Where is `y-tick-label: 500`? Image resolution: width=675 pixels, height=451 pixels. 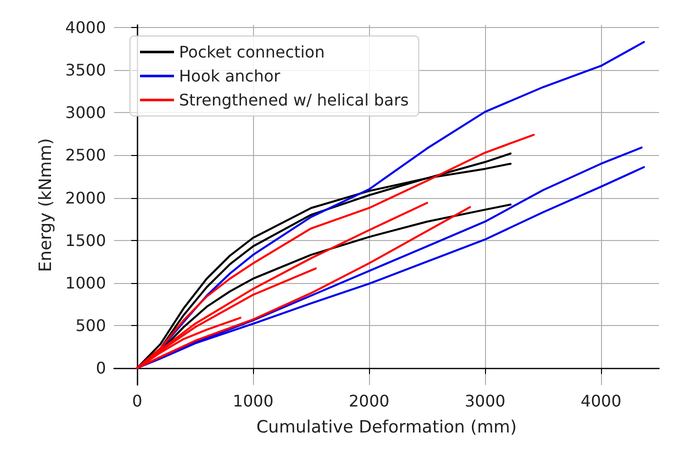
y-tick-label: 500 is located at coordinates (90, 325).